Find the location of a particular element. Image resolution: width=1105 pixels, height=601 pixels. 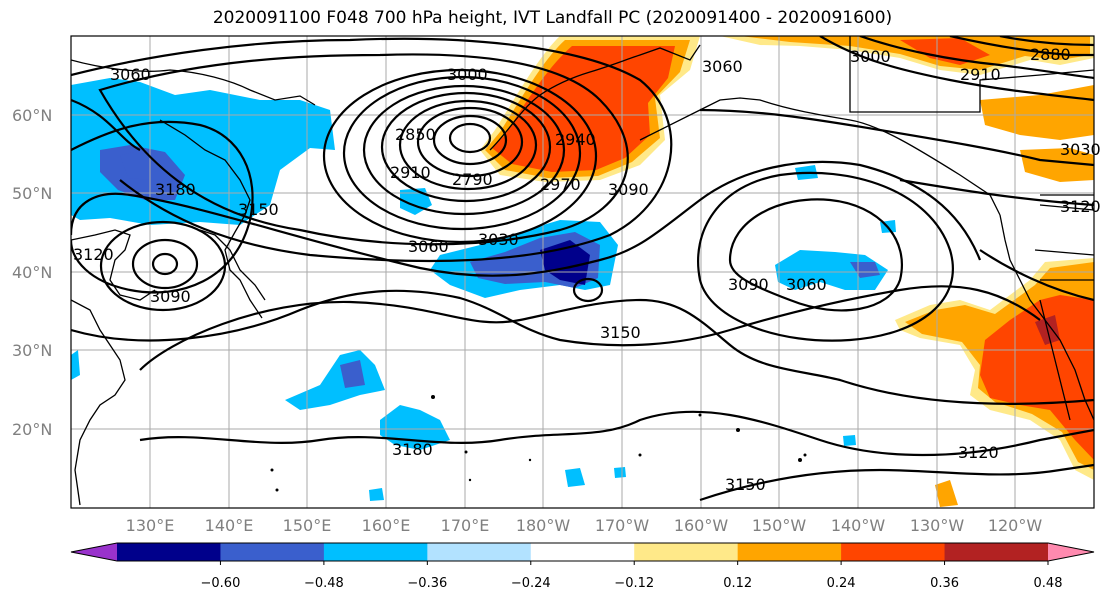

lat-label: 50°N is located at coordinates (32, 193).